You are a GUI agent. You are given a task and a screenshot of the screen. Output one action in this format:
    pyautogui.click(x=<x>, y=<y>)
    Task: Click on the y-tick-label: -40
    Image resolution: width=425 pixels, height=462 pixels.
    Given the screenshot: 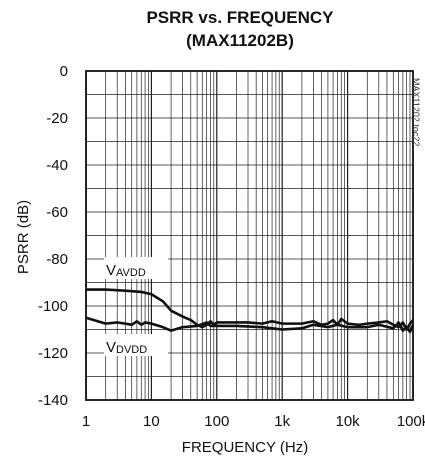 What is the action you would take?
    pyautogui.click(x=57, y=165)
    